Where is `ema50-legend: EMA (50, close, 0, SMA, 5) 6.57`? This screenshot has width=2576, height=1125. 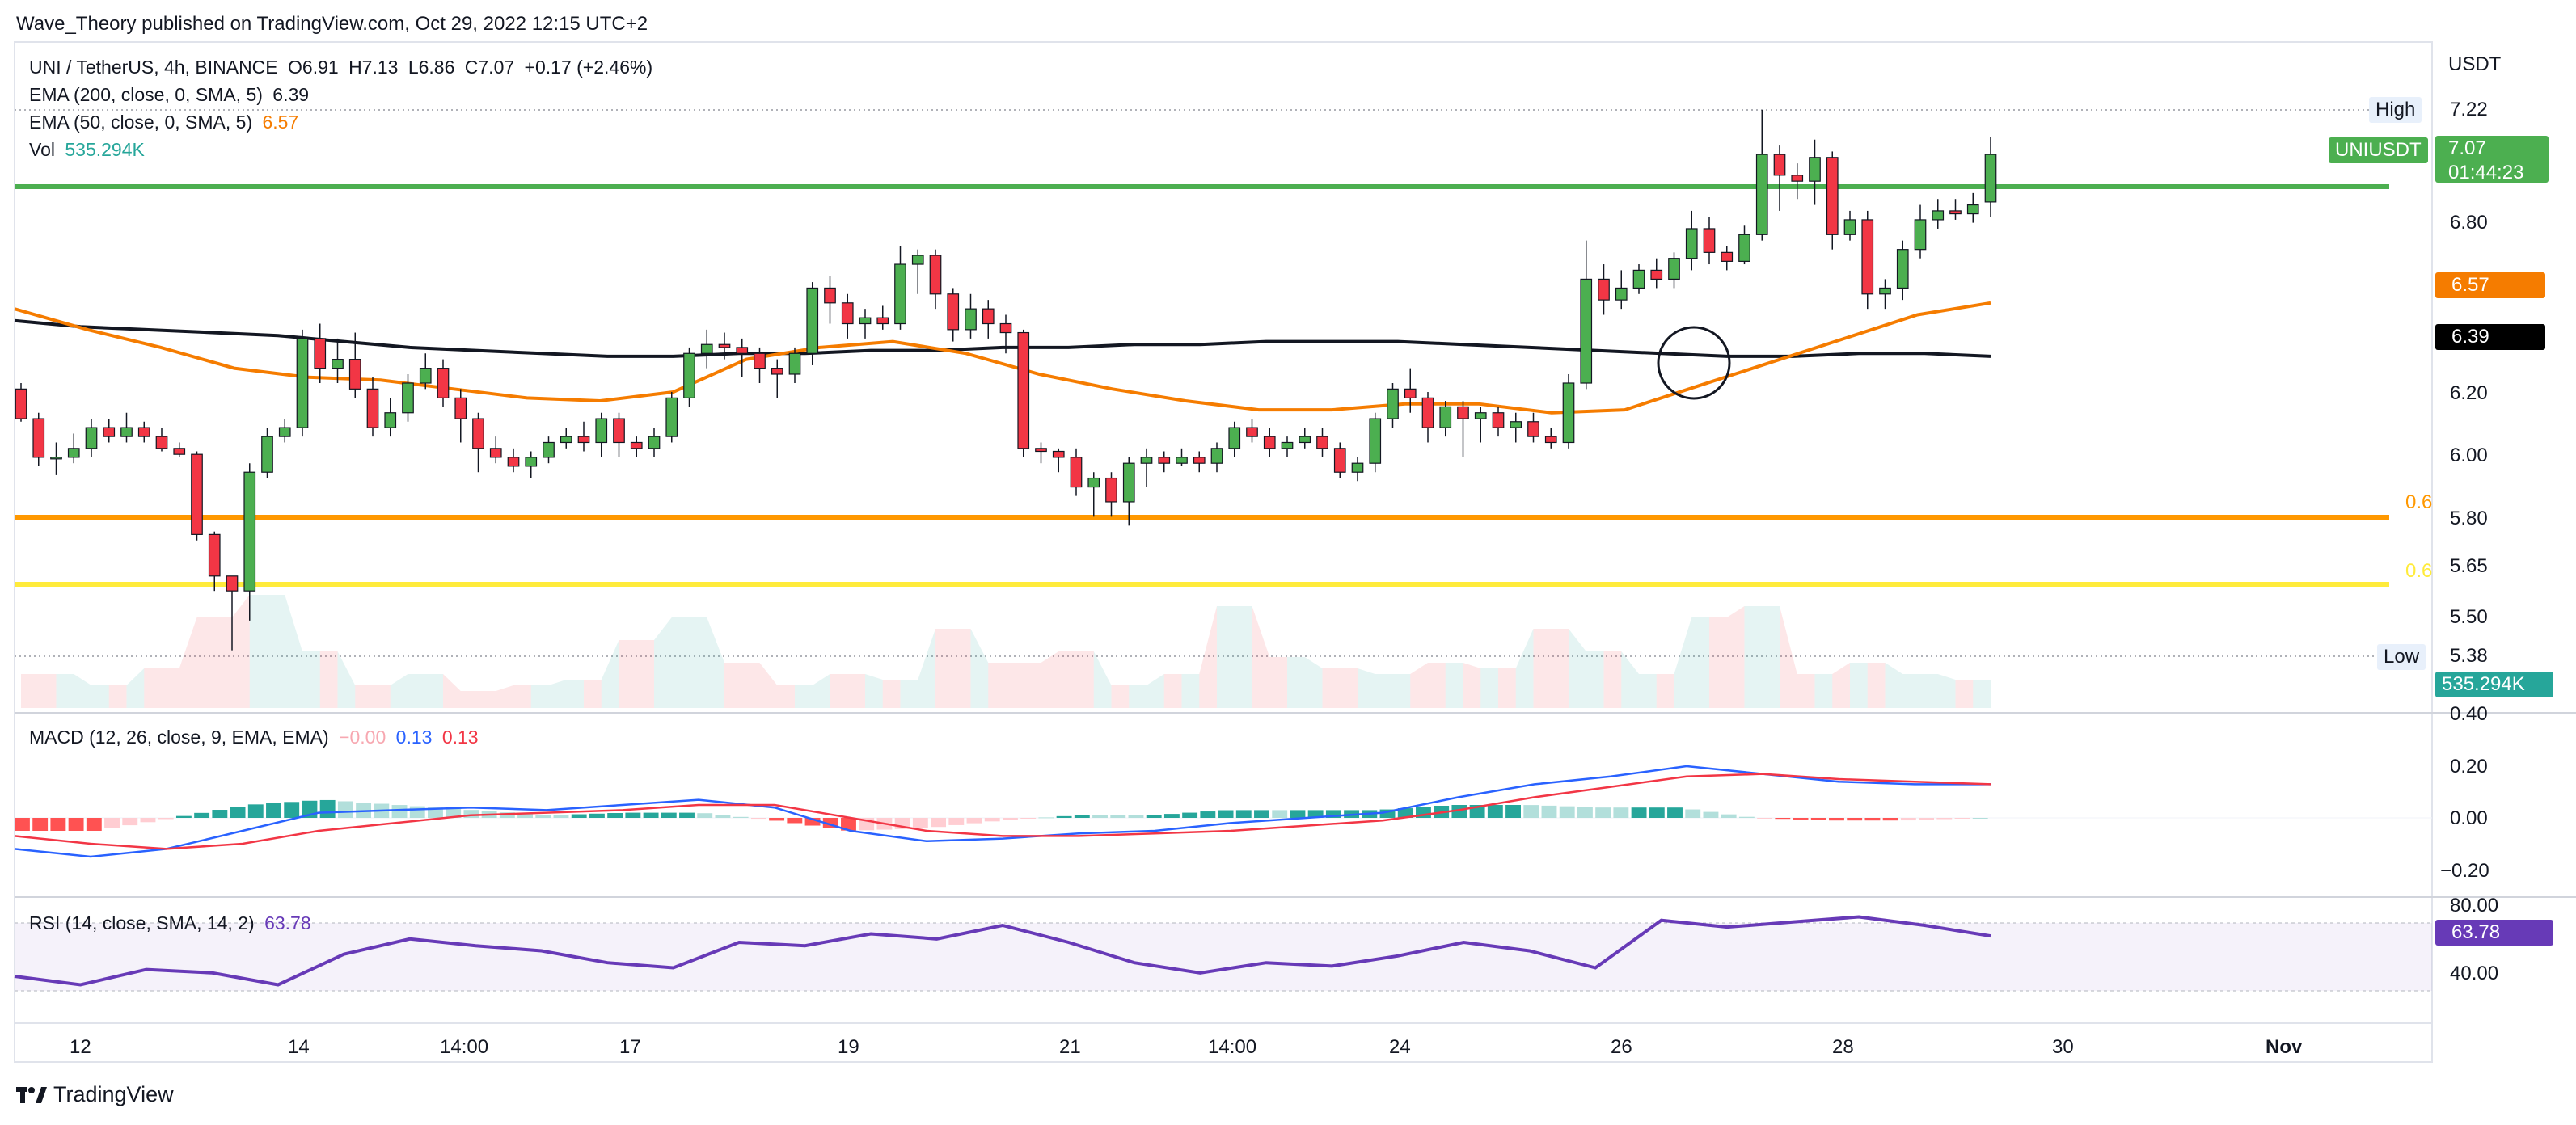
ema50-legend: EMA (50, close, 0, SMA, 5) 6.57 is located at coordinates (166, 123).